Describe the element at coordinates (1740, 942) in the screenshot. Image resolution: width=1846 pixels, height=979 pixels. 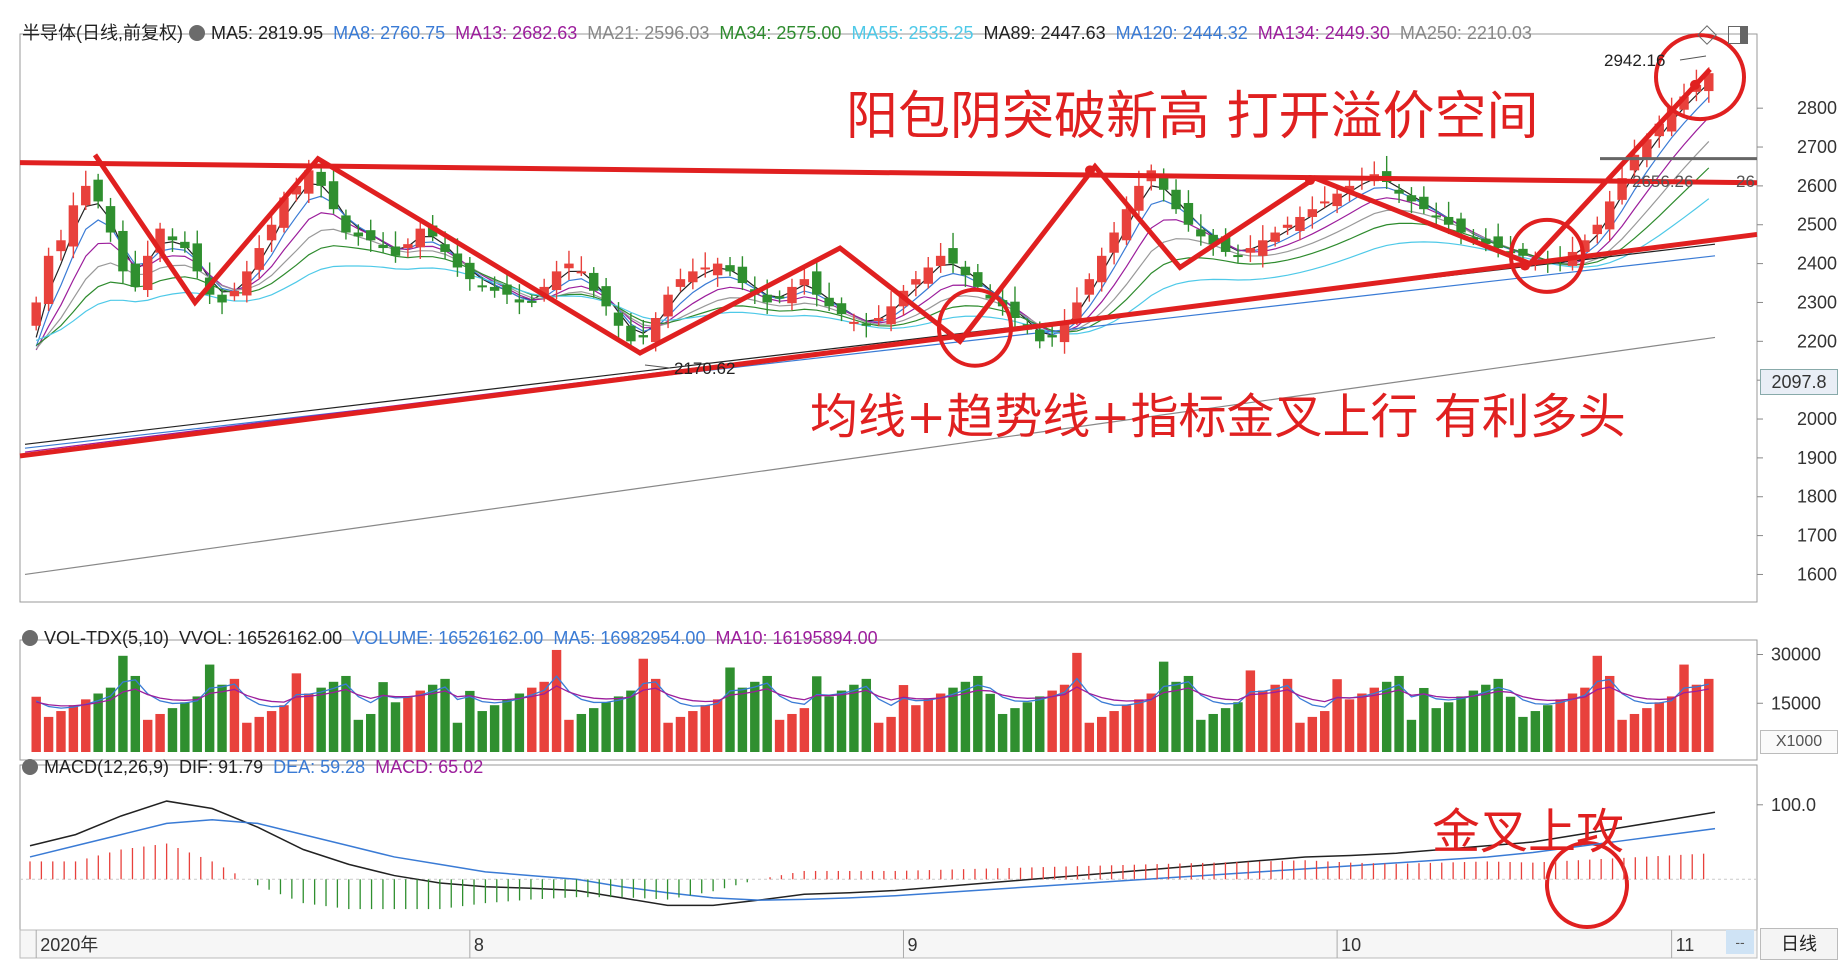
I see `scroll-indicator: --` at that location.